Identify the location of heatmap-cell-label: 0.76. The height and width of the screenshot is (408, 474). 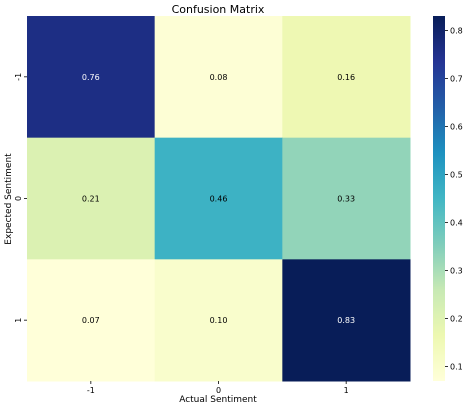
(91, 77).